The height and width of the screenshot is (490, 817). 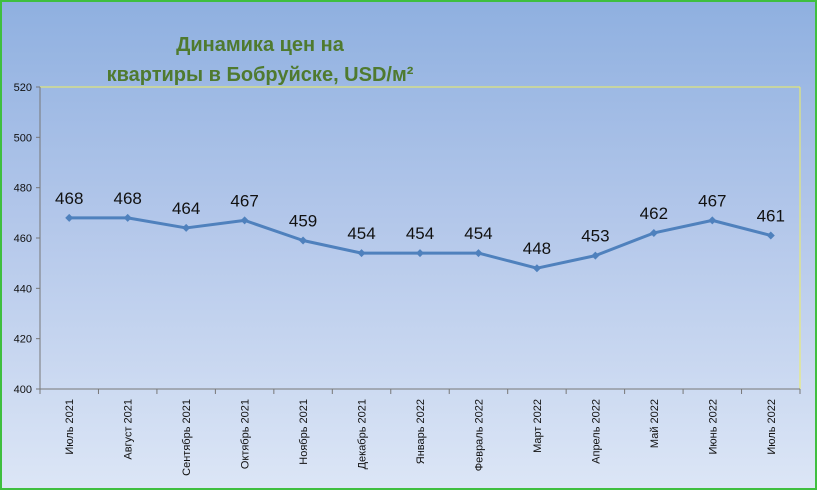 I want to click on y-tick-label: 400, so click(x=23, y=390).